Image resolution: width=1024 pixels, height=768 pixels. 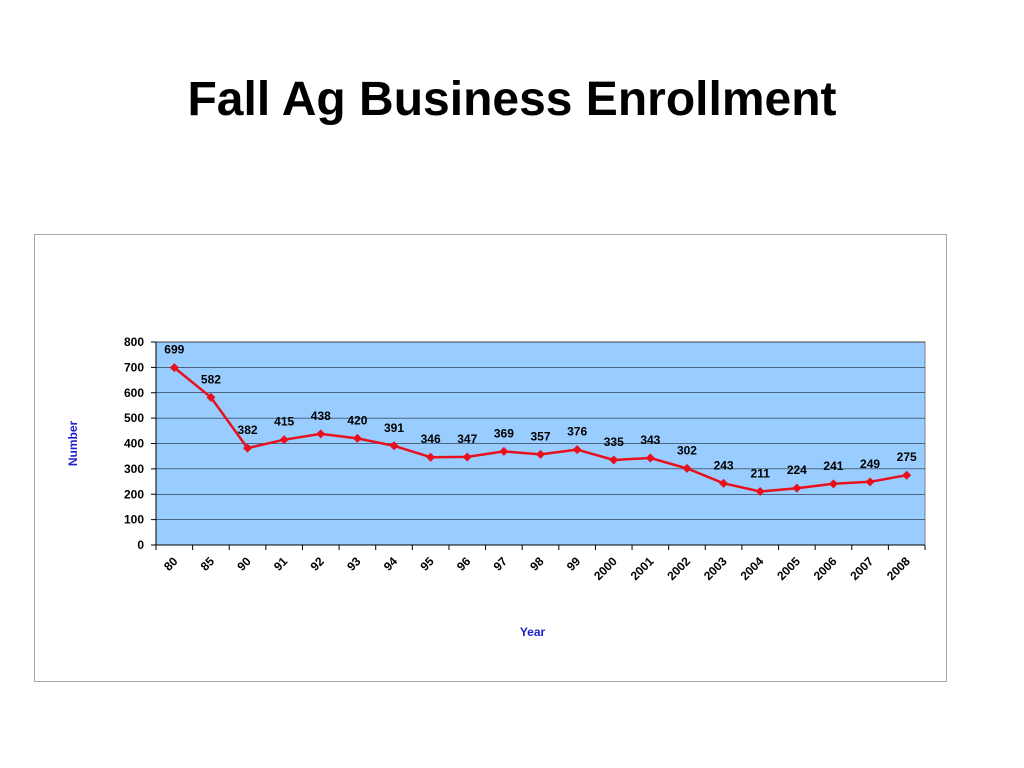 I want to click on data-label: 415, so click(x=284, y=422).